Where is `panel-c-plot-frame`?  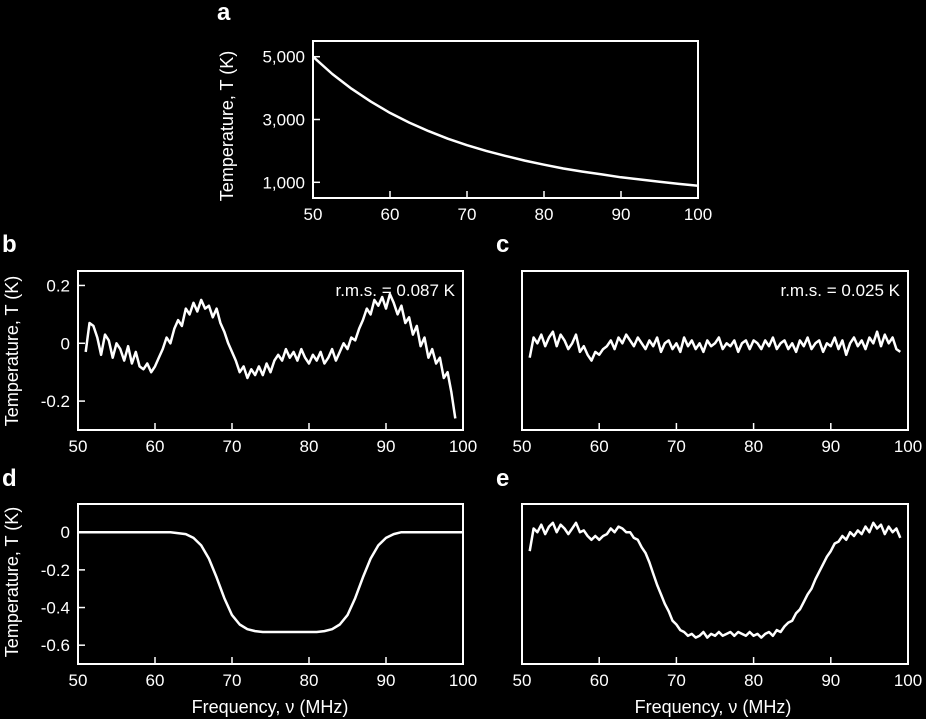 panel-c-plot-frame is located at coordinates (715, 350).